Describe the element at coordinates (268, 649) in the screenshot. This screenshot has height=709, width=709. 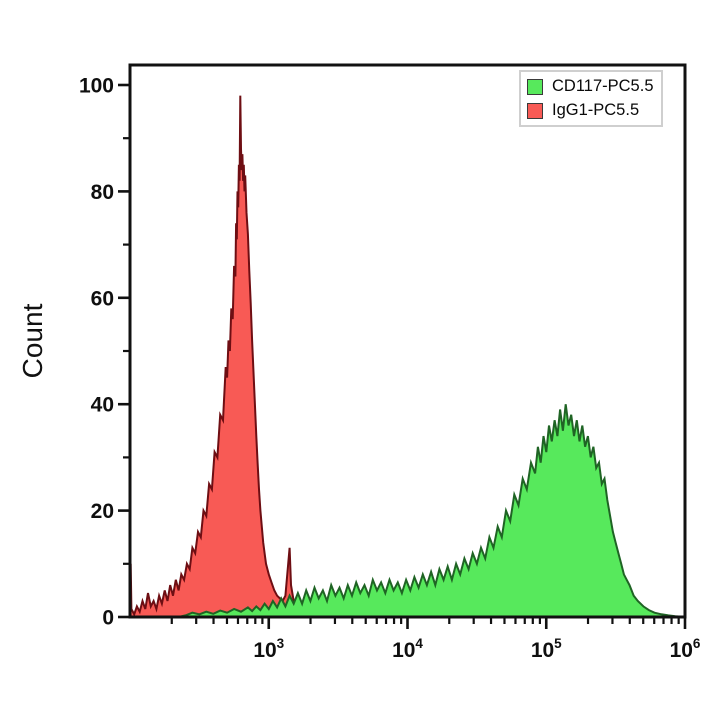
I see `x-tick-label: 10³` at that location.